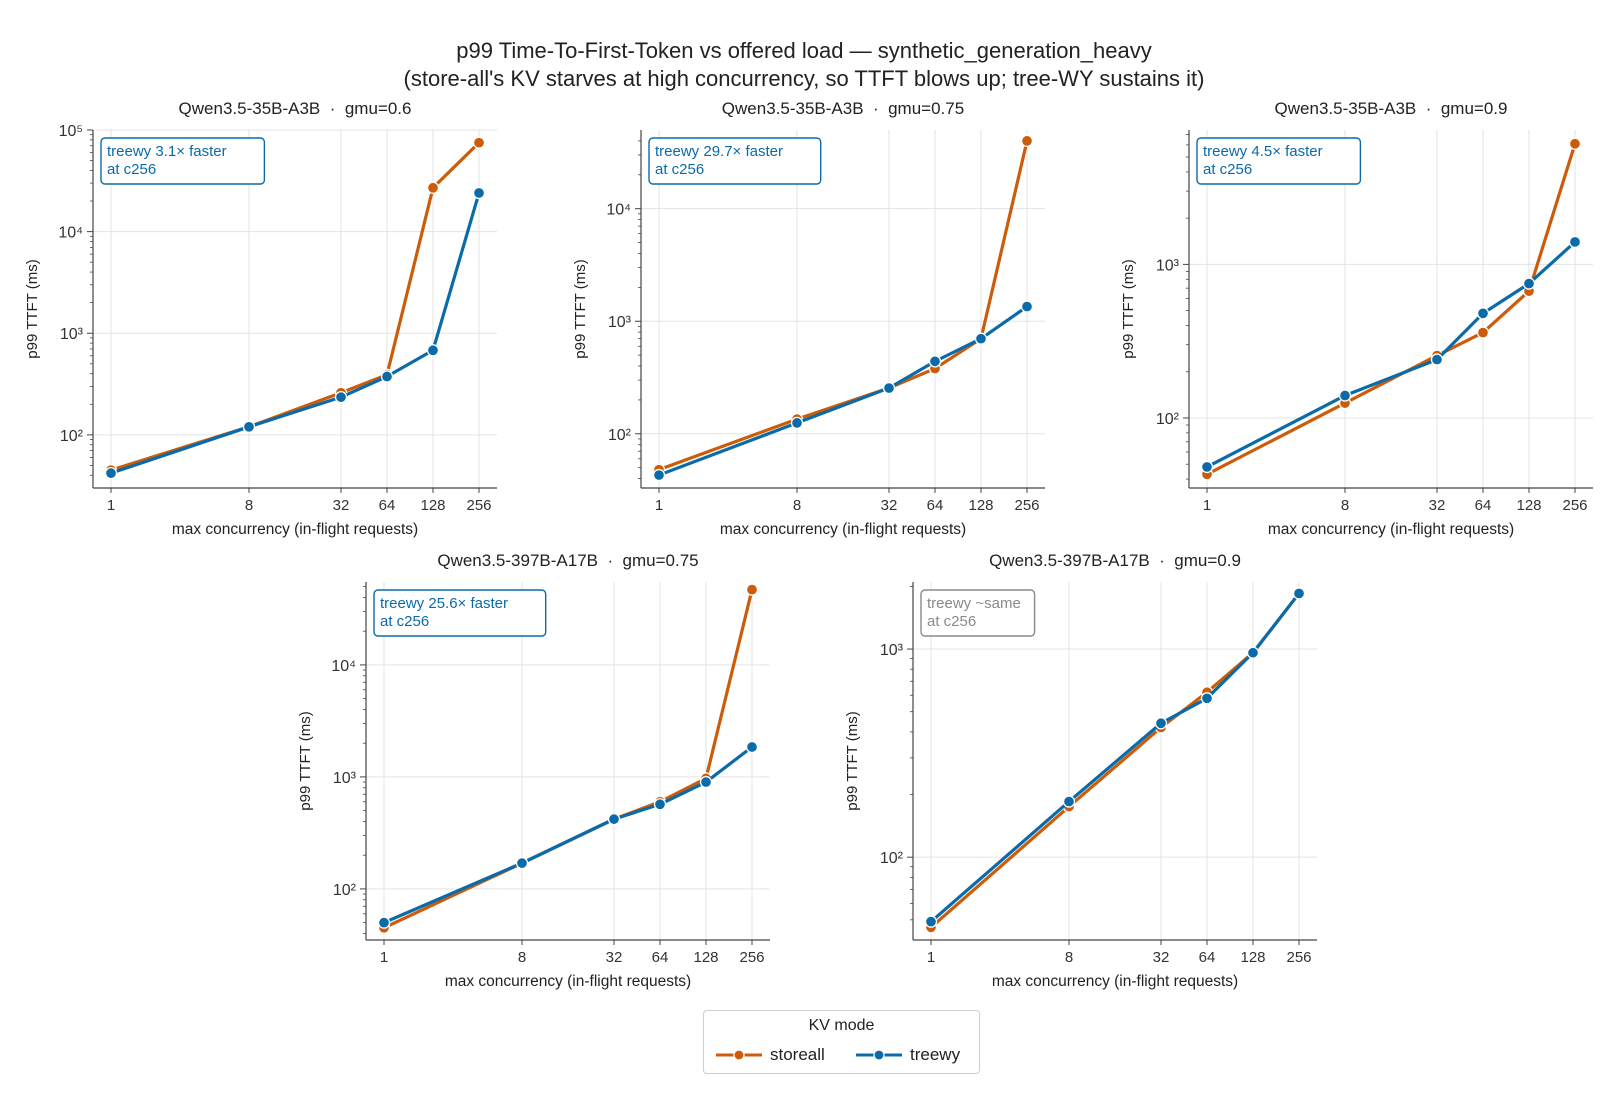  I want to click on legend-title: KV mode, so click(841, 1025).